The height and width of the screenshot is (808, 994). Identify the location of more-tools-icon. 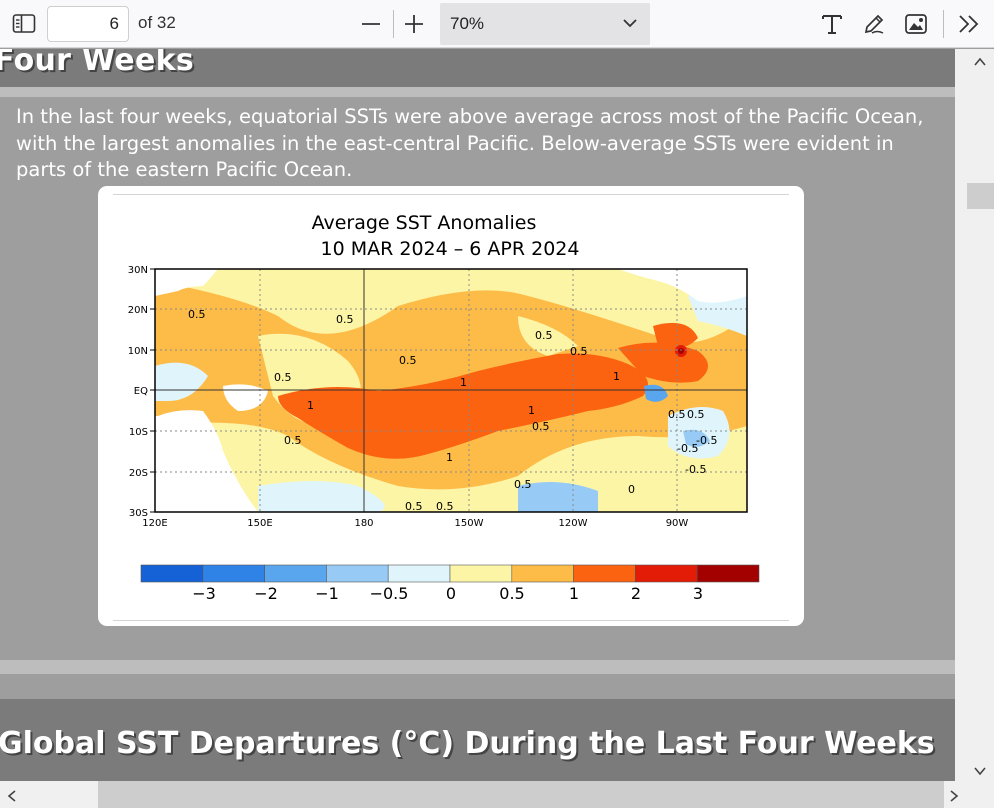
(969, 24).